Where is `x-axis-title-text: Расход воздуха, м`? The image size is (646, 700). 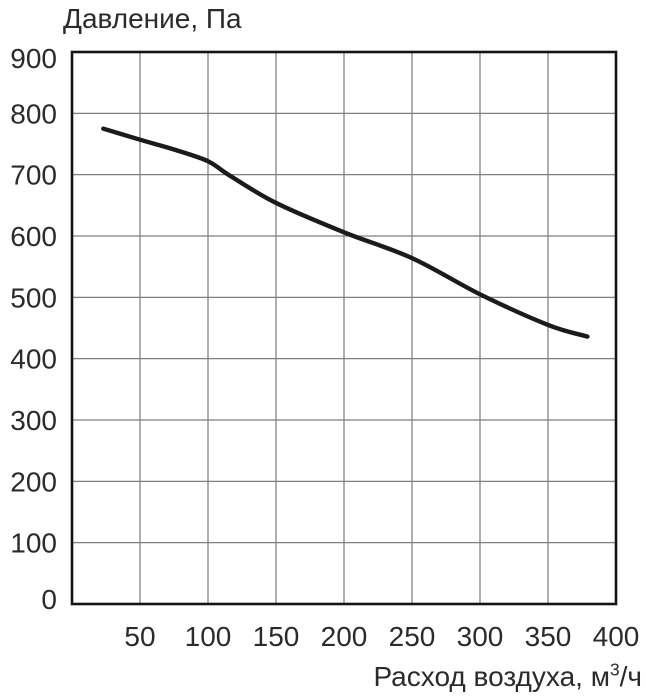 x-axis-title-text: Расход воздуха, м is located at coordinates (491, 676).